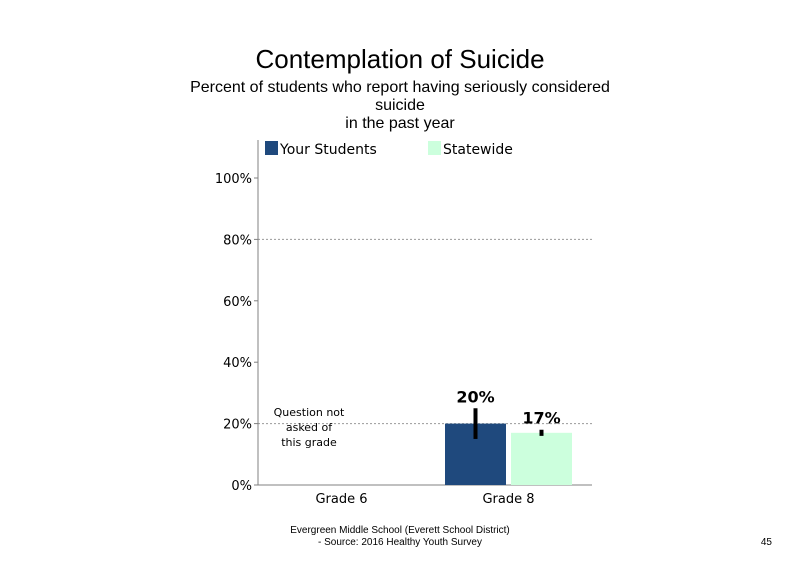 The image size is (800, 568). I want to click on chart-title: Contemplation of Suicide, so click(400, 59).